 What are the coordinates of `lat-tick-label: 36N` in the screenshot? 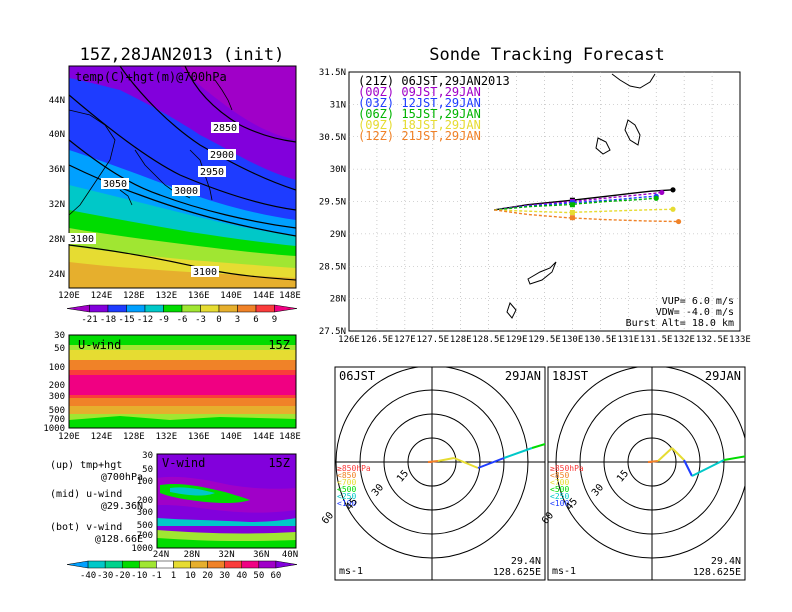 It's located at (57, 170).